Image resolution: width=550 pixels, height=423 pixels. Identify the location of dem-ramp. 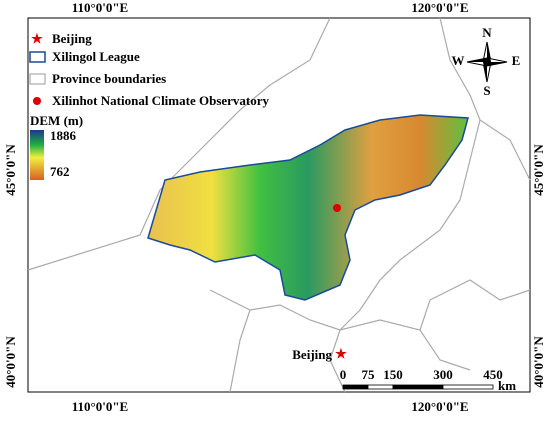
(37, 155).